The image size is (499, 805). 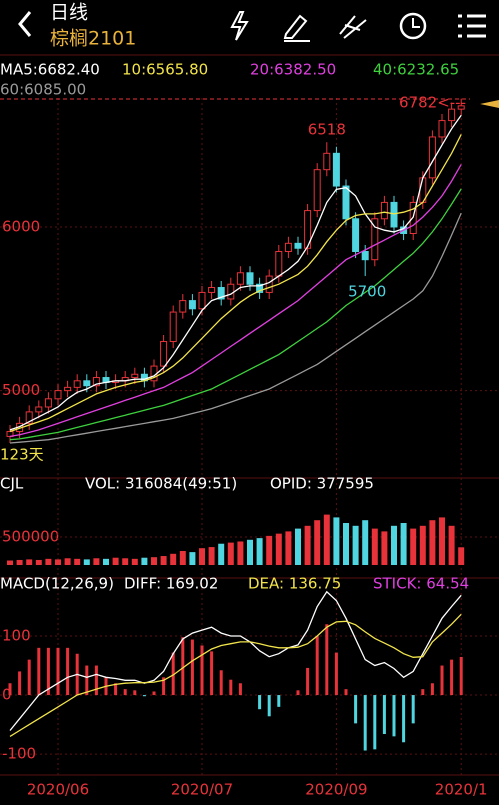 What do you see at coordinates (50, 70) in the screenshot?
I see `legend-entry: MA5:6682.40` at bounding box center [50, 70].